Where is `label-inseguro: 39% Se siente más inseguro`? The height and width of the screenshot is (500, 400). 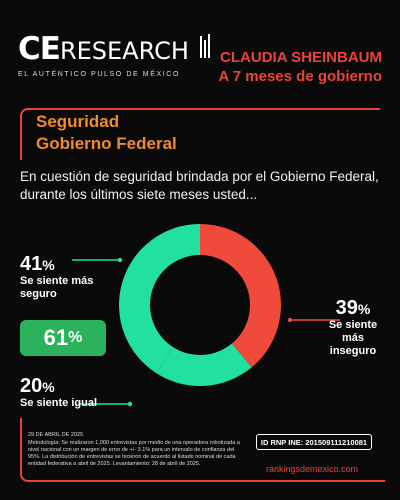 label-inseguro: 39% Se siente más inseguro is located at coordinates (353, 328).